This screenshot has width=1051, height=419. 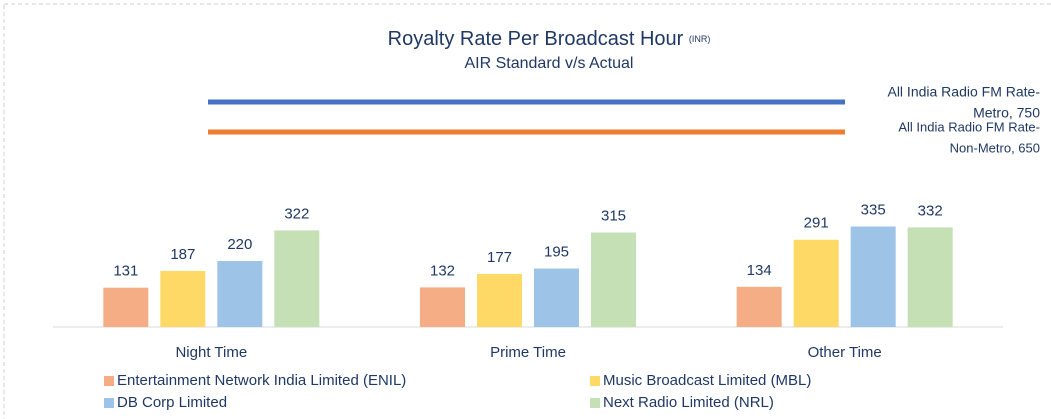 I want to click on data-label: 220, so click(x=239, y=244).